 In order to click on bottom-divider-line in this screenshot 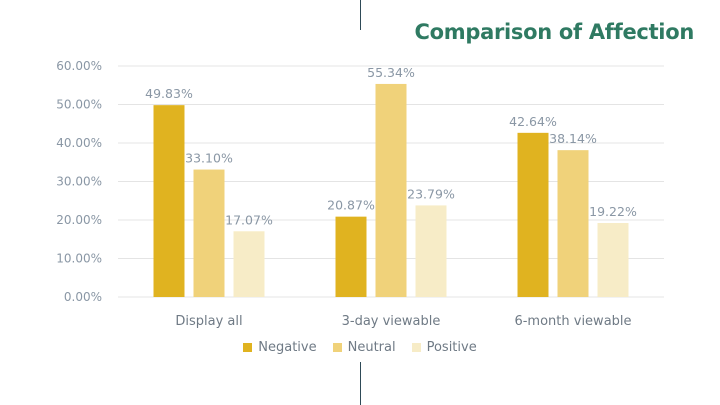, I will do `click(360, 383)`.